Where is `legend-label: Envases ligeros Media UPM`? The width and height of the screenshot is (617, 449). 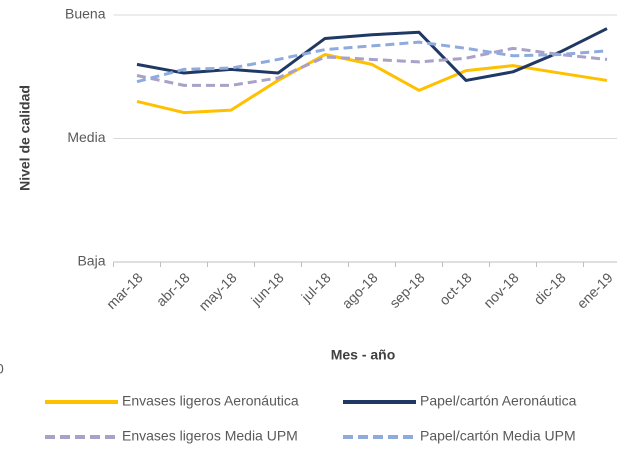
legend-label: Envases ligeros Media UPM is located at coordinates (210, 436).